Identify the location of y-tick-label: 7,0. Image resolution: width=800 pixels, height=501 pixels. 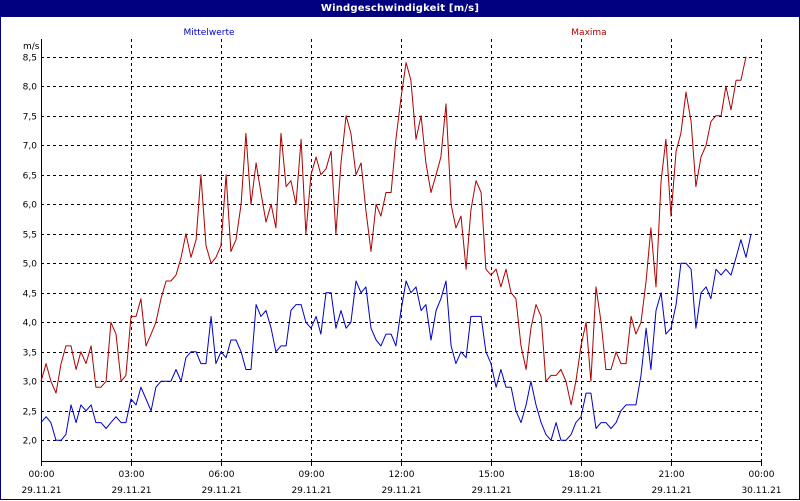
(30, 147).